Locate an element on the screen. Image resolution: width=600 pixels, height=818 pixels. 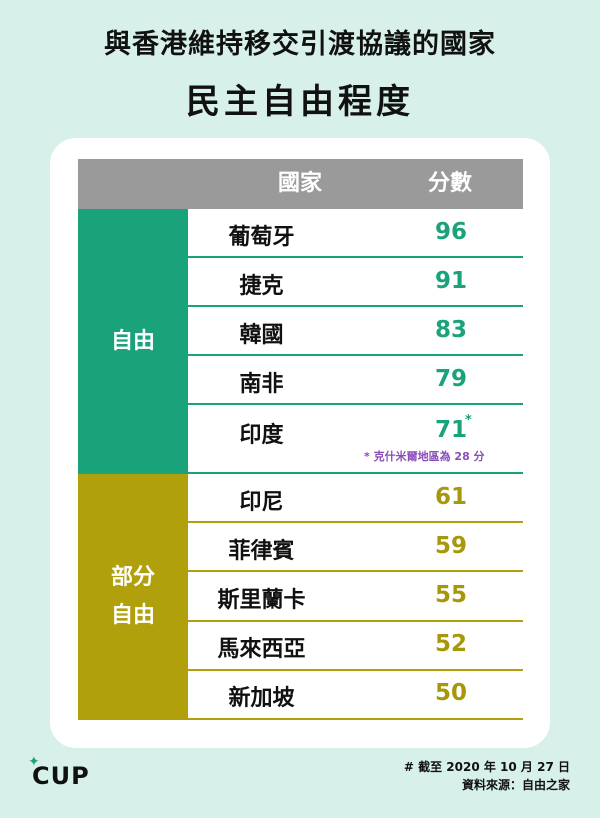
country-name: 斯里蘭卡 is located at coordinates (261, 600).